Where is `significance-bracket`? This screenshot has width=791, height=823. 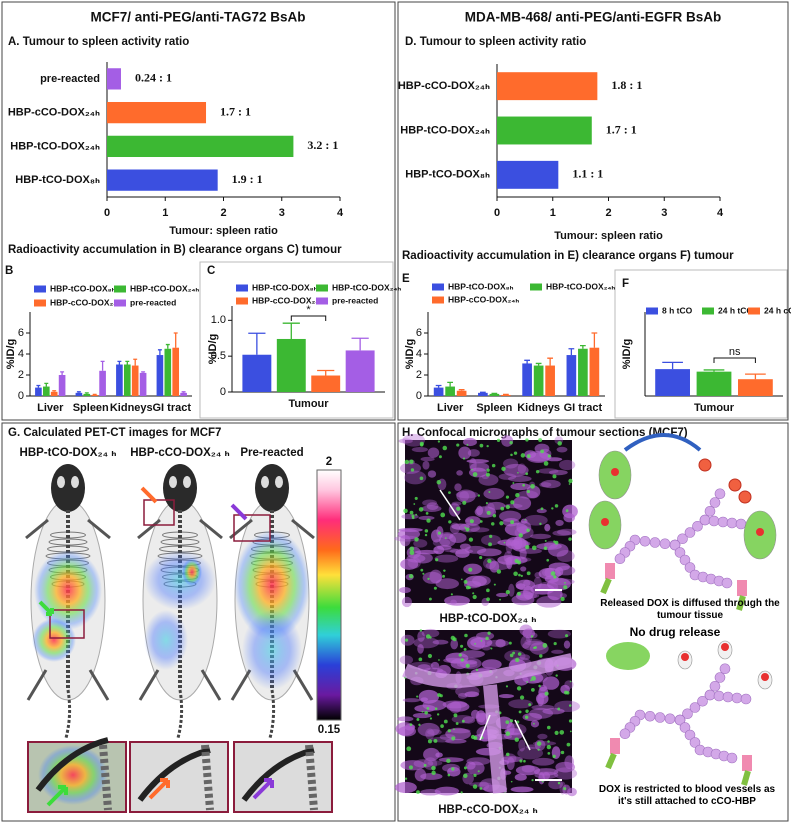 significance-bracket is located at coordinates (734, 360).